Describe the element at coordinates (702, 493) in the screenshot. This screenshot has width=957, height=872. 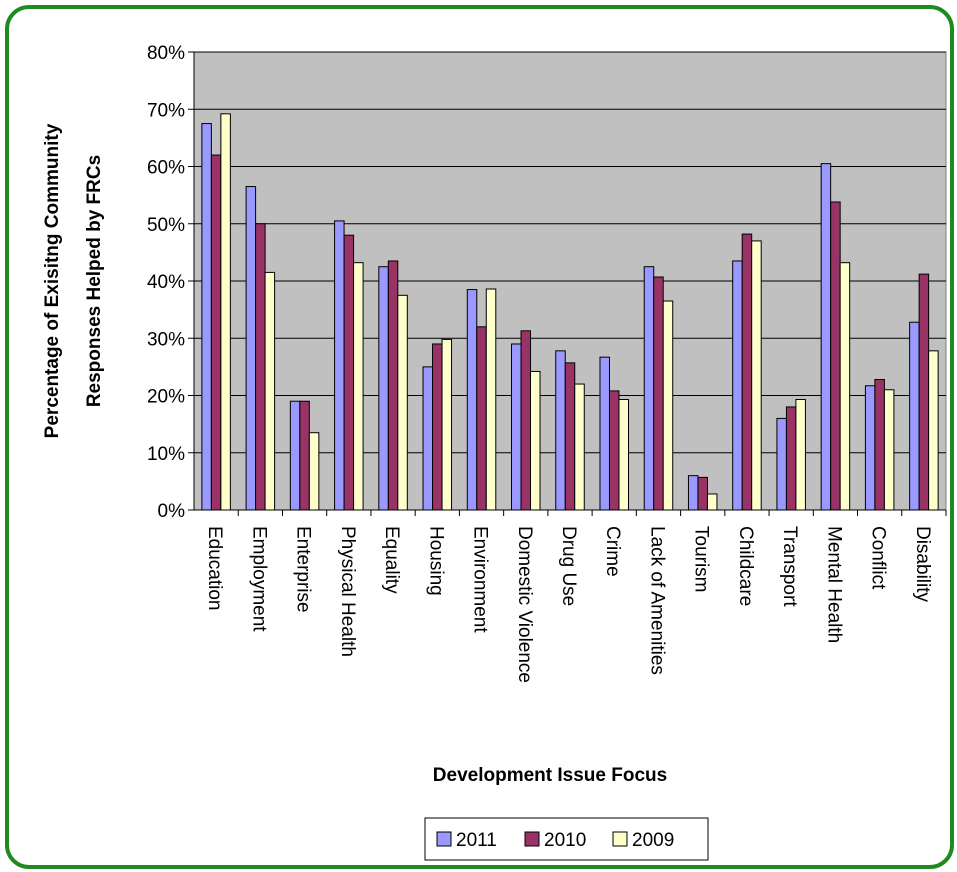
I see `bar-2010-tourism` at that location.